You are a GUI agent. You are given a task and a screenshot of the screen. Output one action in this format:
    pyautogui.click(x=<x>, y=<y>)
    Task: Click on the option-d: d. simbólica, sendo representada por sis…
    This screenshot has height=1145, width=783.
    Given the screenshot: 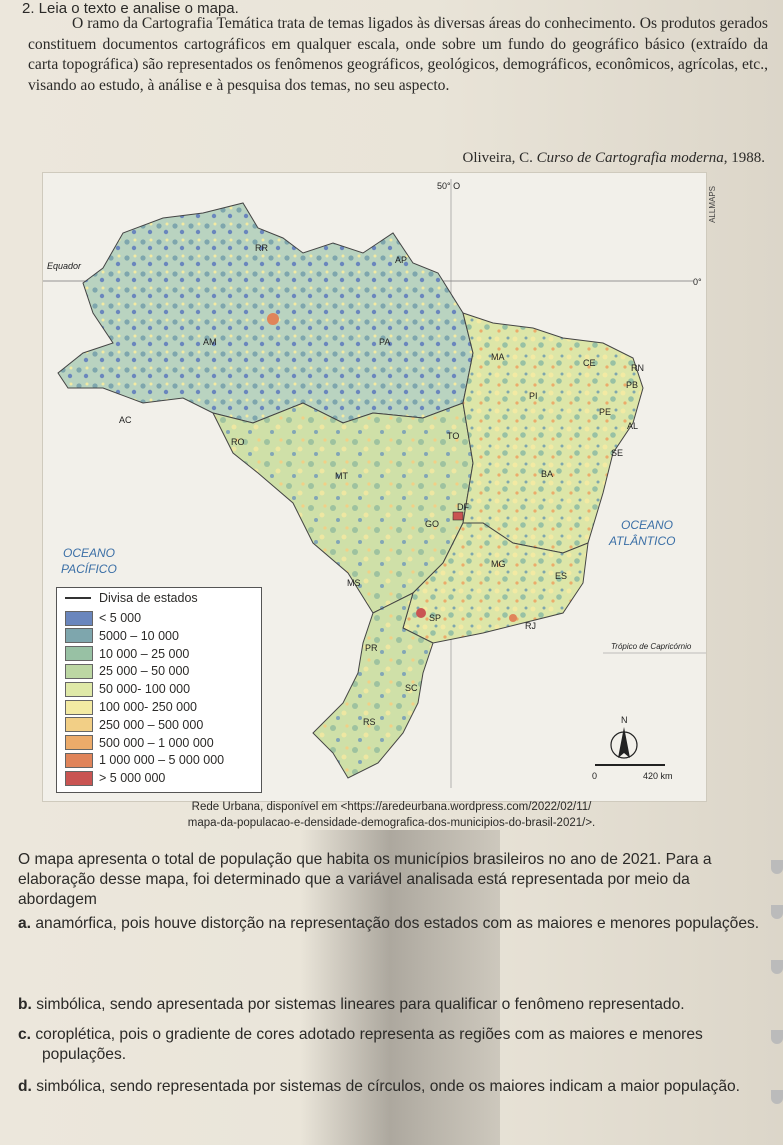 What is the action you would take?
    pyautogui.click(x=395, y=1087)
    